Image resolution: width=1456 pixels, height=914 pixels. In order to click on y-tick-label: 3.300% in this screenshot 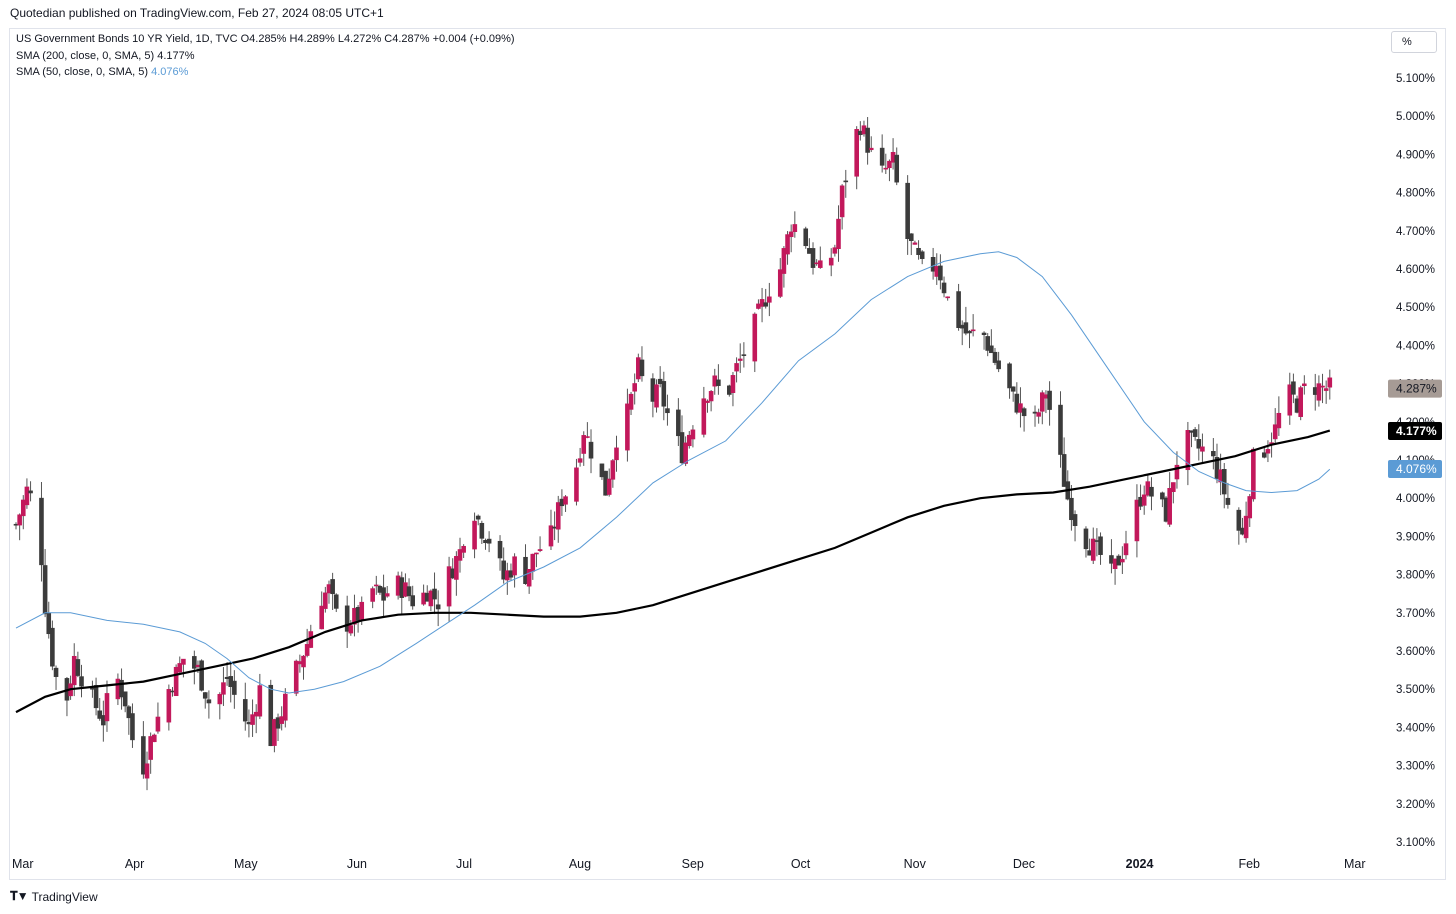, I will do `click(1415, 767)`.